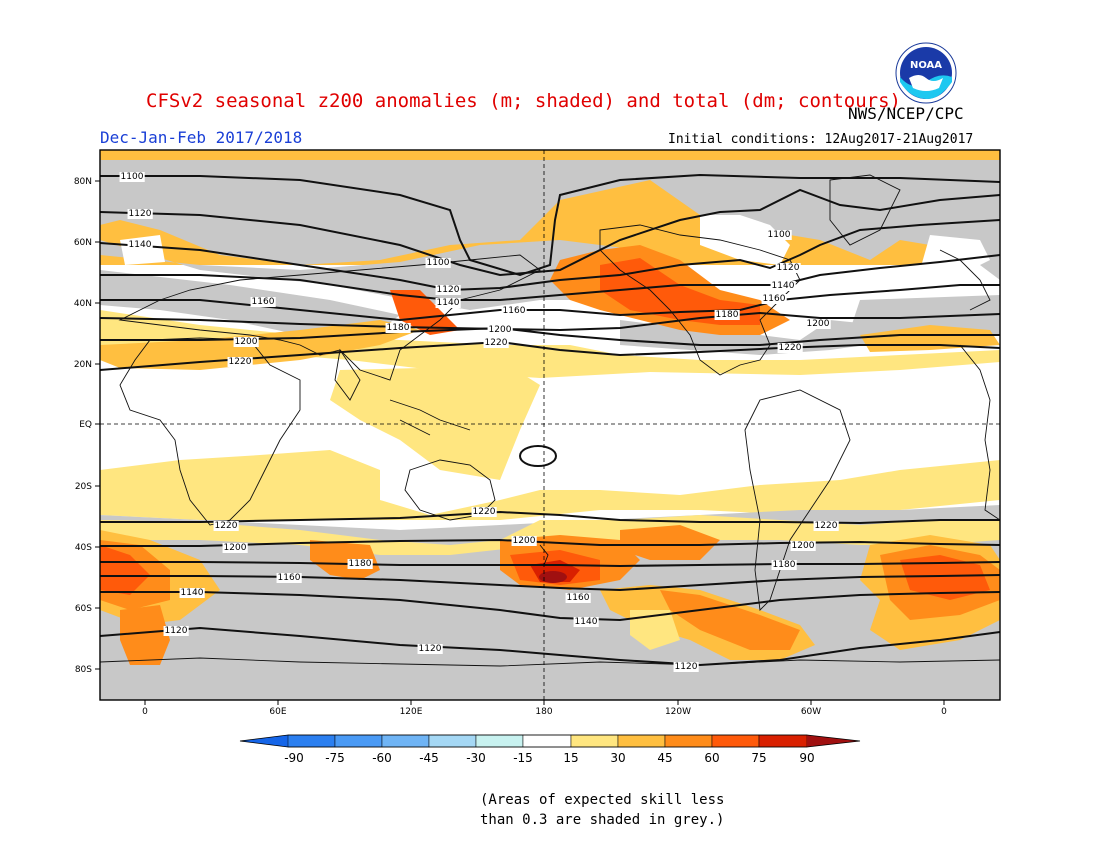 This screenshot has width=1100, height=850. What do you see at coordinates (550, 303) in the screenshot?
I see `contour-1160-nh` at bounding box center [550, 303].